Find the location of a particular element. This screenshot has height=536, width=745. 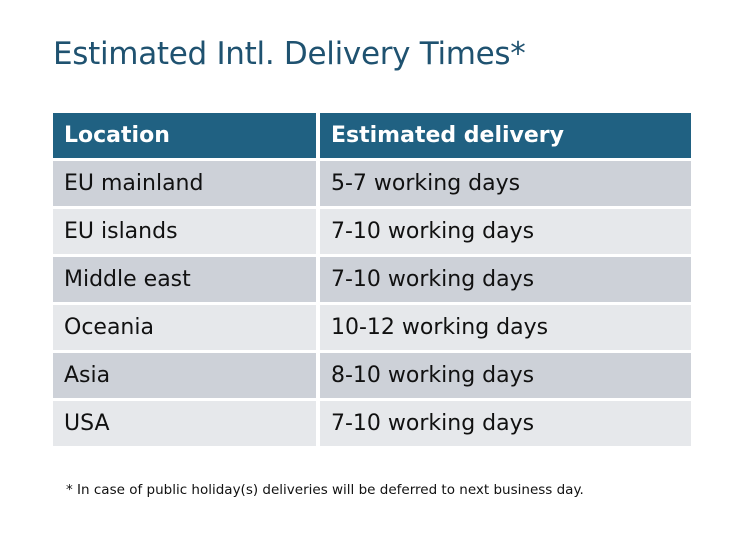

location-cell: Oceania is located at coordinates (184, 327).